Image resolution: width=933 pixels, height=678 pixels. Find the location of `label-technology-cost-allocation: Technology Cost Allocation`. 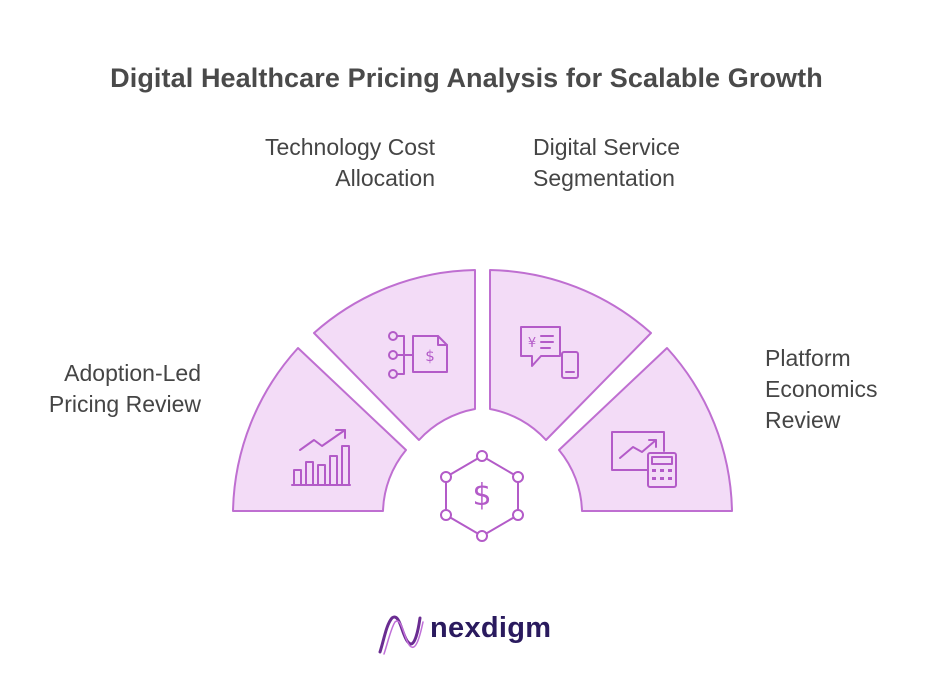

label-technology-cost-allocation: Technology Cost Allocation is located at coordinates (325, 163).